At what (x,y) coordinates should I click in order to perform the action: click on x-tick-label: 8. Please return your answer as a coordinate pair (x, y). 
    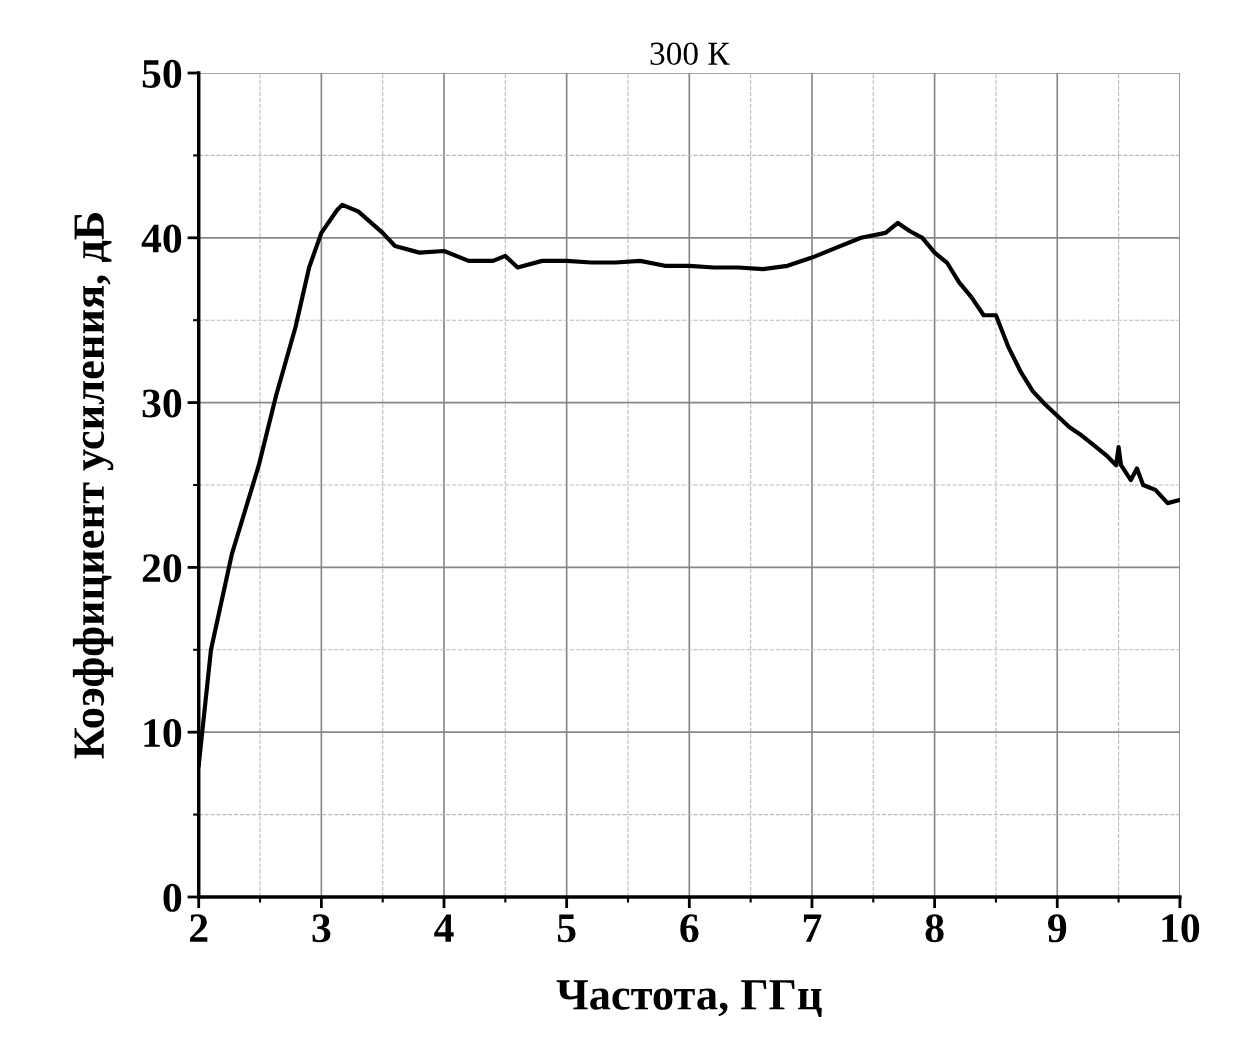
    Looking at the image, I should click on (934, 928).